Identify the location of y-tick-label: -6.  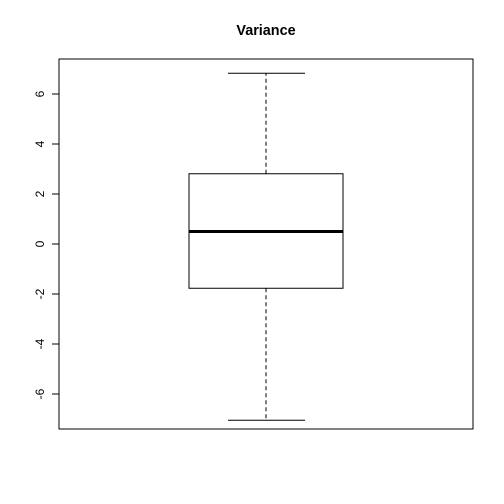
(40, 393).